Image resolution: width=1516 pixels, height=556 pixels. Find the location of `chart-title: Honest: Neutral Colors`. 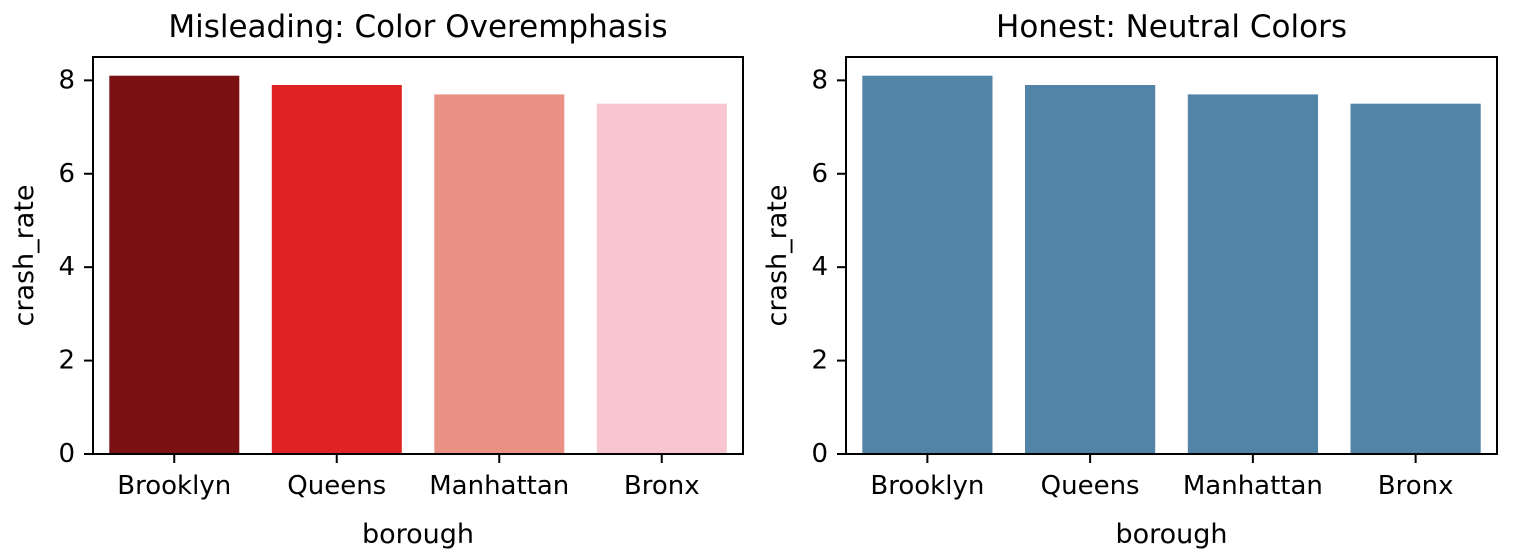

chart-title: Honest: Neutral Colors is located at coordinates (1171, 27).